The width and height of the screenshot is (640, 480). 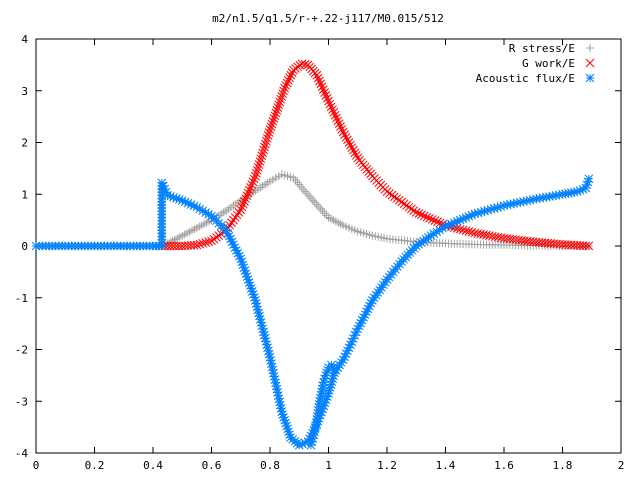 What do you see at coordinates (542, 48) in the screenshot?
I see `legend-label: R stress/E` at bounding box center [542, 48].